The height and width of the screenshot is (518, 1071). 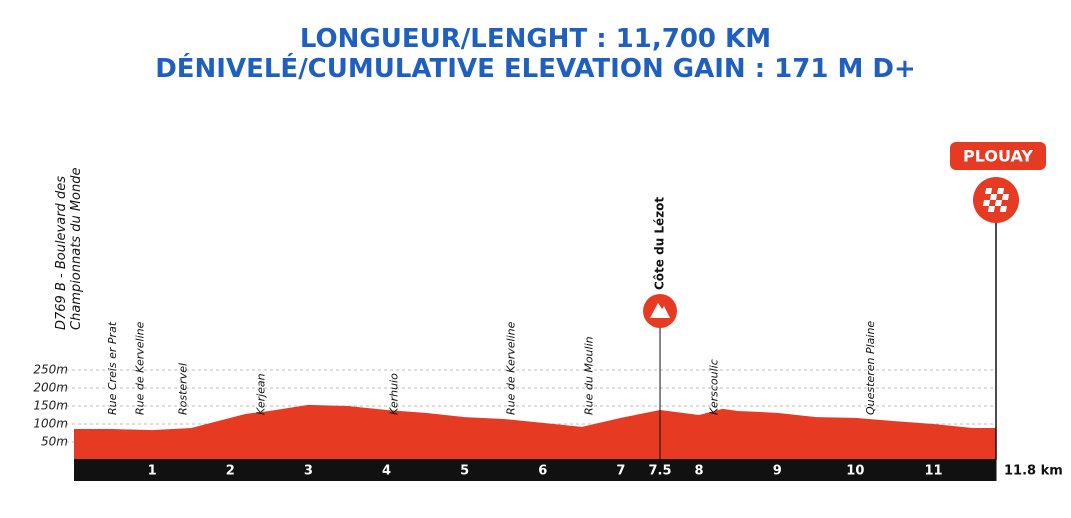 What do you see at coordinates (870, 368) in the screenshot?
I see `place-label: Questeren Plaine` at bounding box center [870, 368].